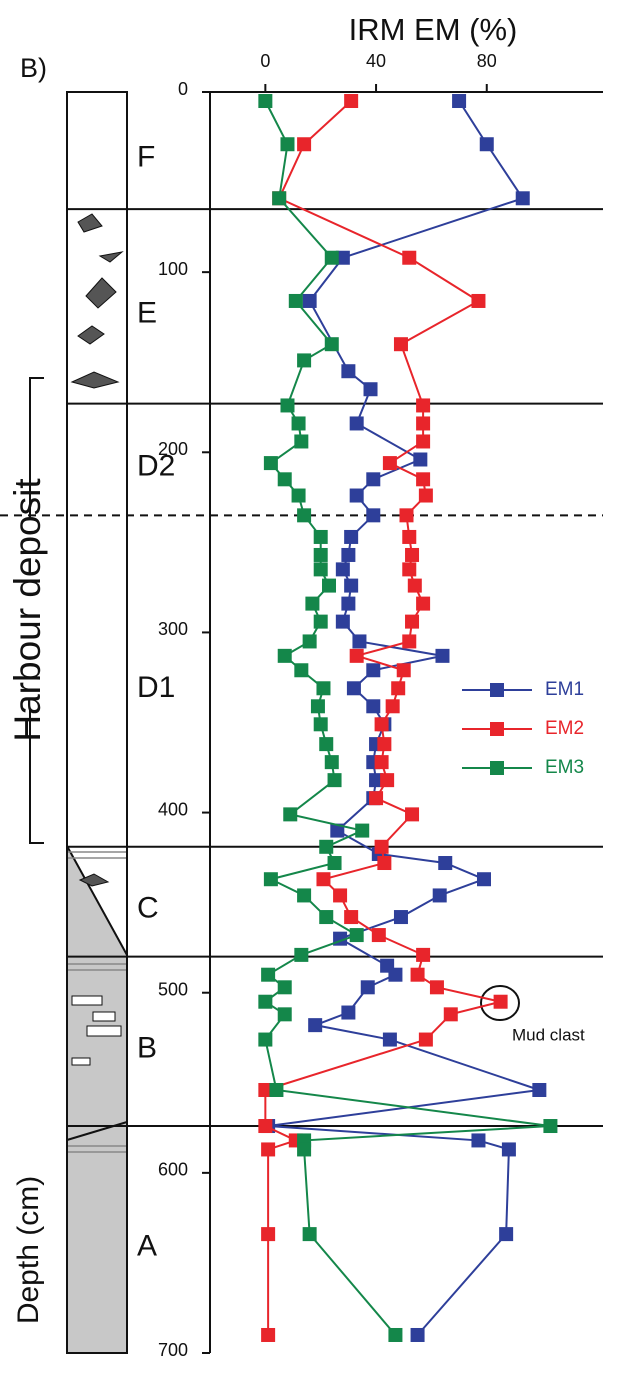 The height and width of the screenshot is (1373, 622). I want to click on zone-label: B, so click(147, 1047).